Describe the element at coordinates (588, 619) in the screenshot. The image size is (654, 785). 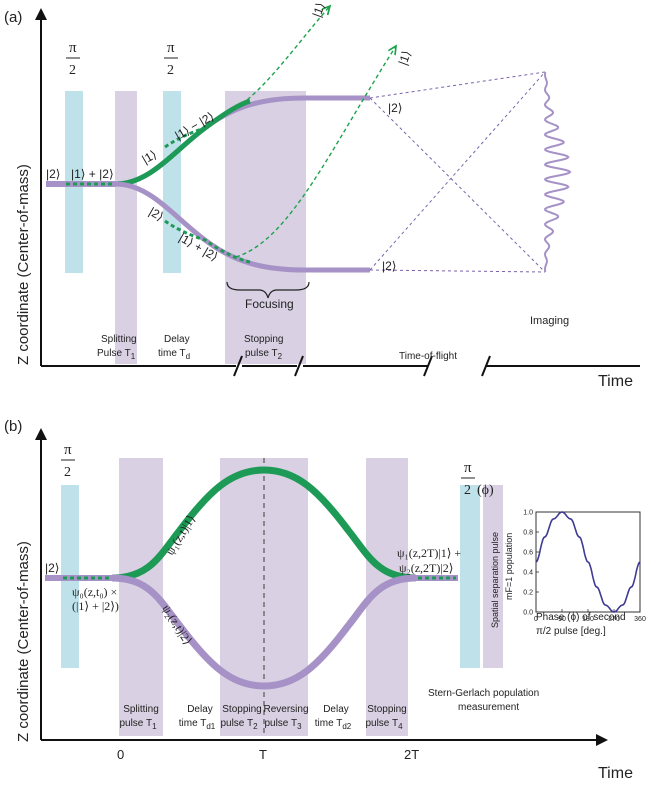
I see `inset-xtick-label: 180` at that location.